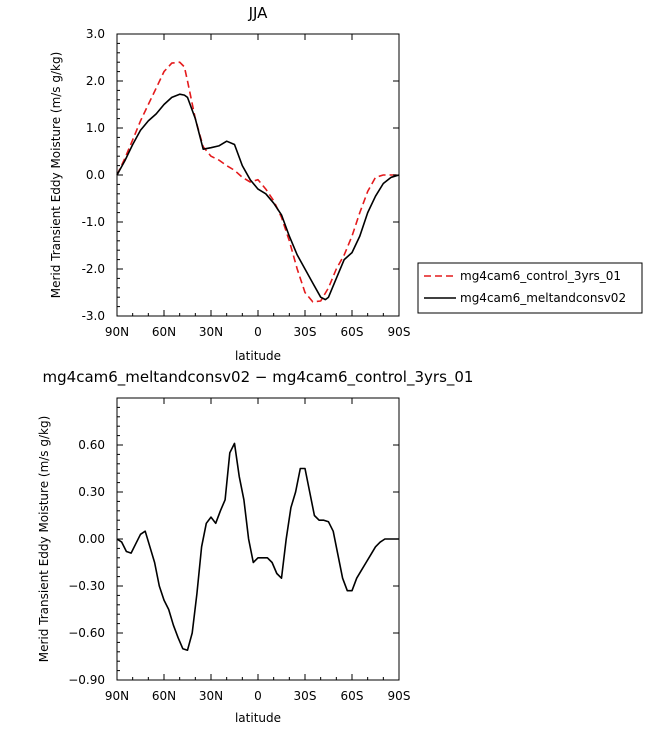  I want to click on legend-label: mg4cam6_control_3yrs_01, so click(540, 276).